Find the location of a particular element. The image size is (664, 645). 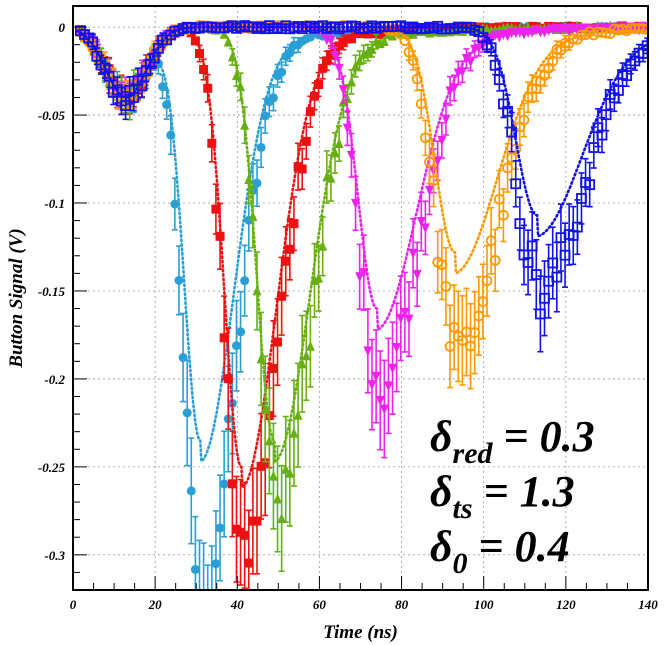

x-tick-label: 0 is located at coordinates (73, 604).